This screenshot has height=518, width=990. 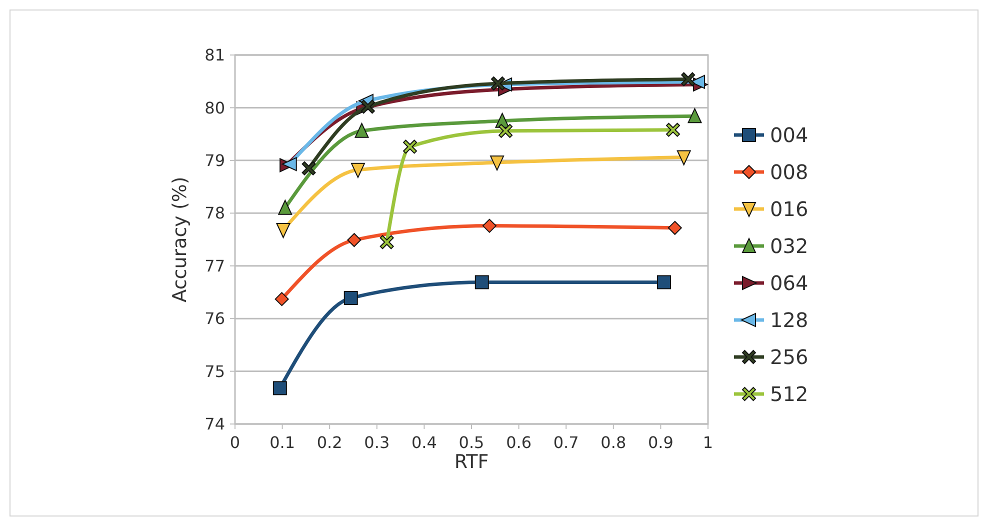 I want to click on x-tick-label: 0, so click(x=235, y=442).